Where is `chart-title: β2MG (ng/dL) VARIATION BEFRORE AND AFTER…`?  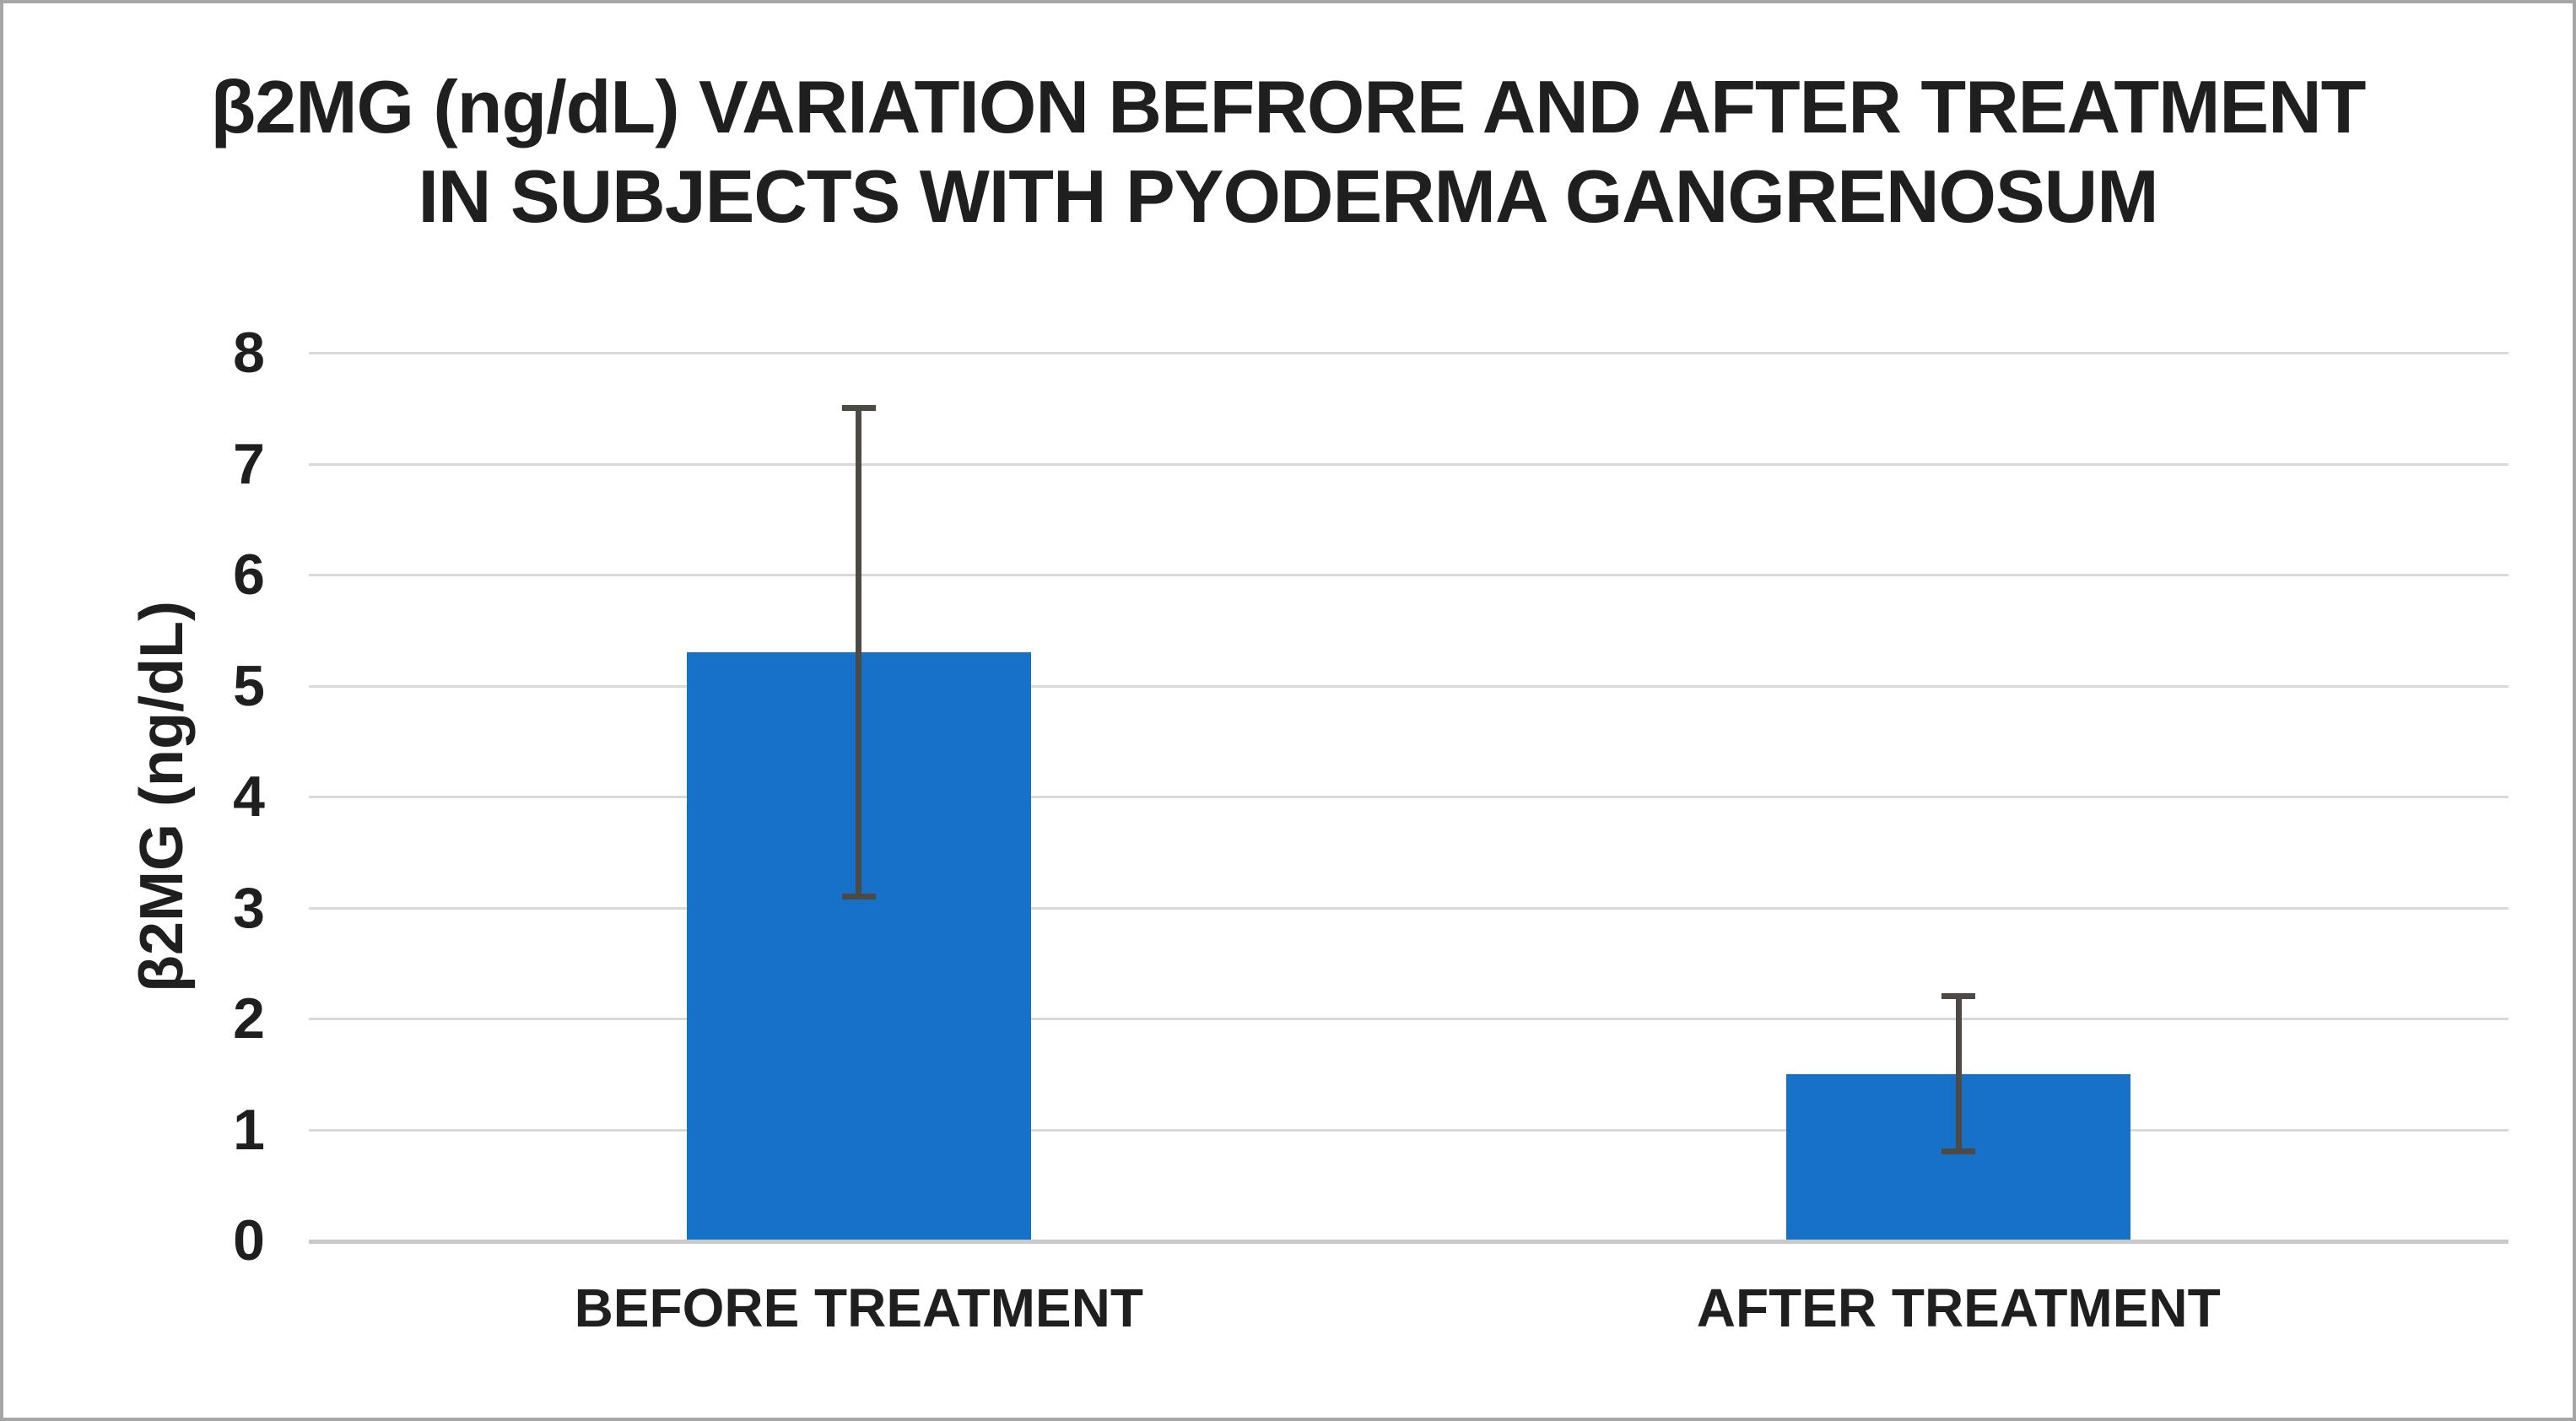 chart-title: β2MG (ng/dL) VARIATION BEFRORE AND AFTER… is located at coordinates (1288, 151).